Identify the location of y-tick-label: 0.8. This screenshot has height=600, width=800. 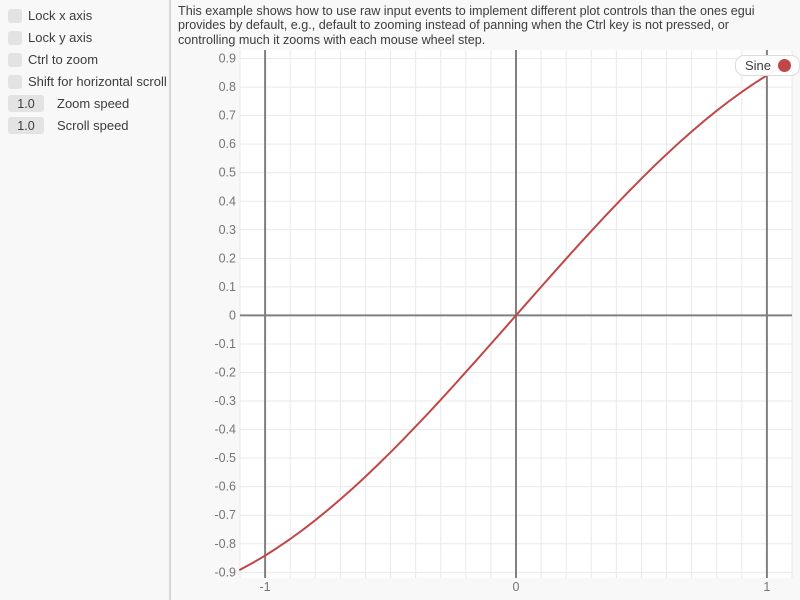
(227, 87).